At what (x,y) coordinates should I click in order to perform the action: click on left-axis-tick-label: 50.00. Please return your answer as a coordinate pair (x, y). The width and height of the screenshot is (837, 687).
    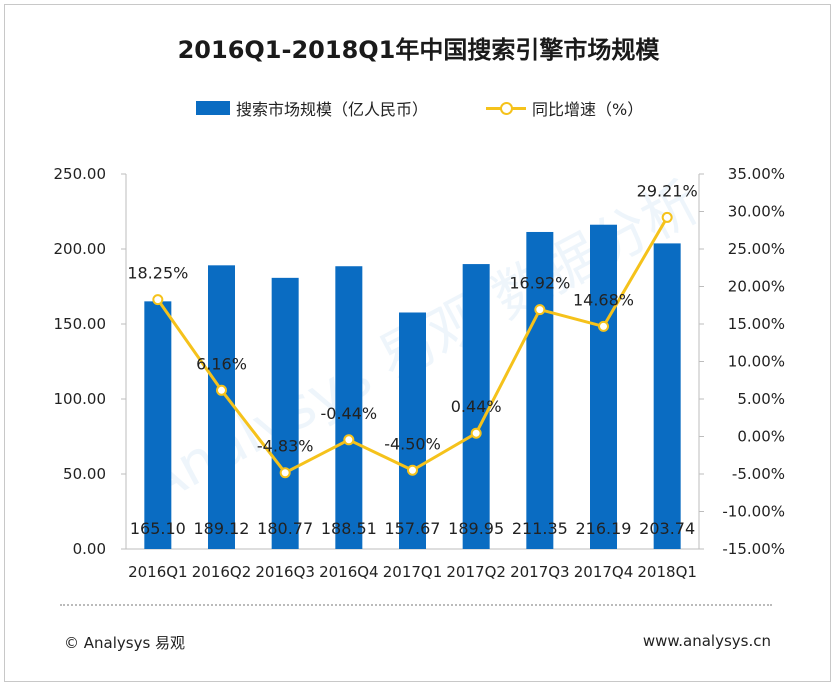
    Looking at the image, I should click on (84, 474).